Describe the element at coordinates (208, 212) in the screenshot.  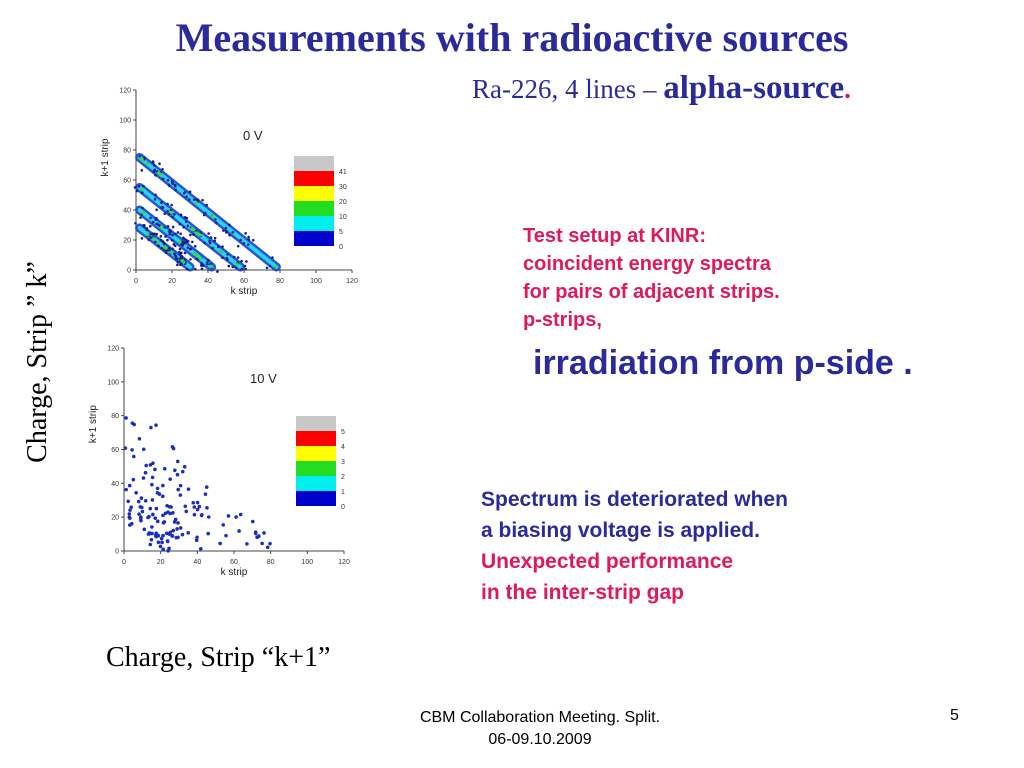
I see `band-ridge` at that location.